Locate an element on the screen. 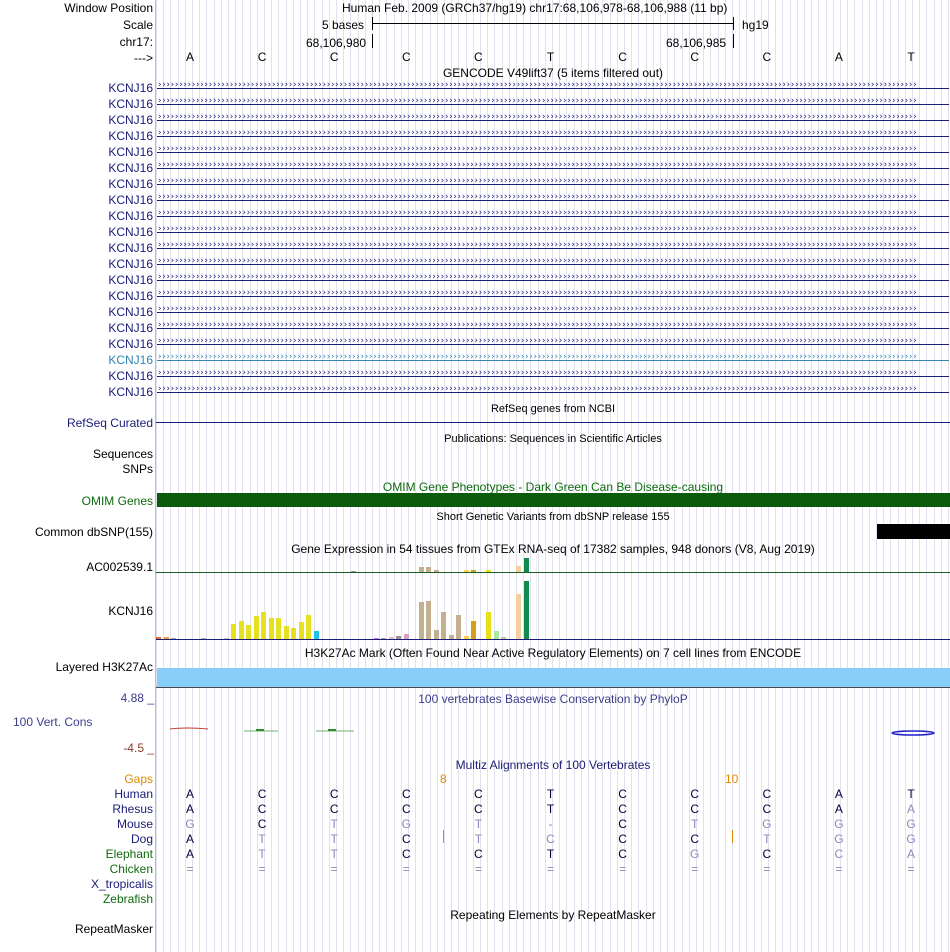  dbsnp-variant-block is located at coordinates (913, 531).